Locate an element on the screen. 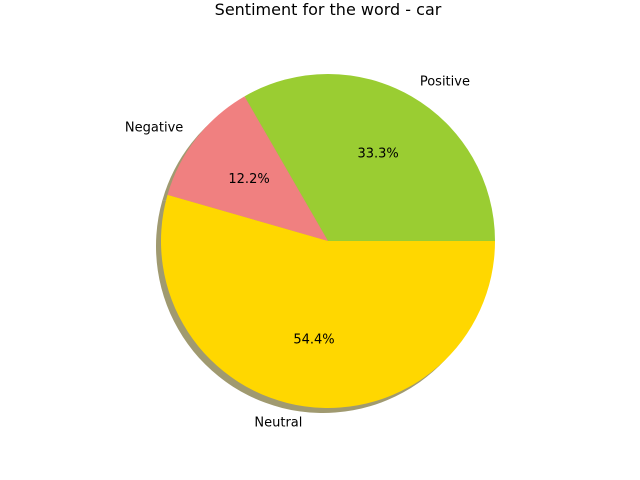  chart-title: Sentiment for the word - car is located at coordinates (328, 9).